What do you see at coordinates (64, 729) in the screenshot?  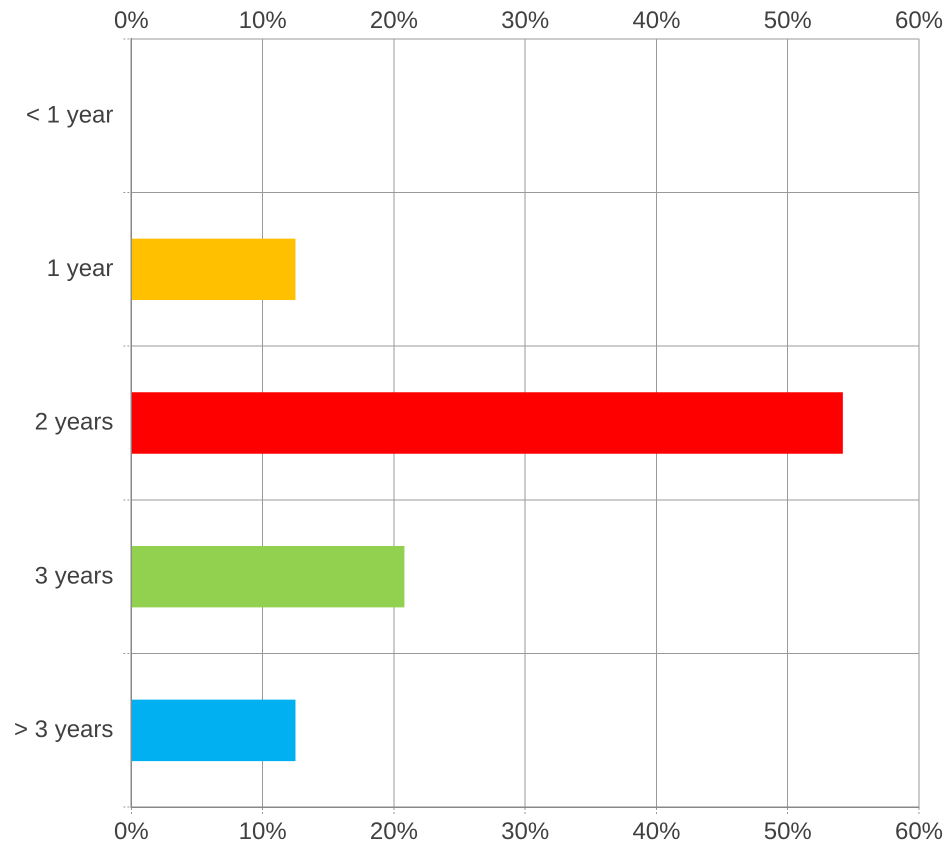 I see `y-tick-label: > 3 years` at bounding box center [64, 729].